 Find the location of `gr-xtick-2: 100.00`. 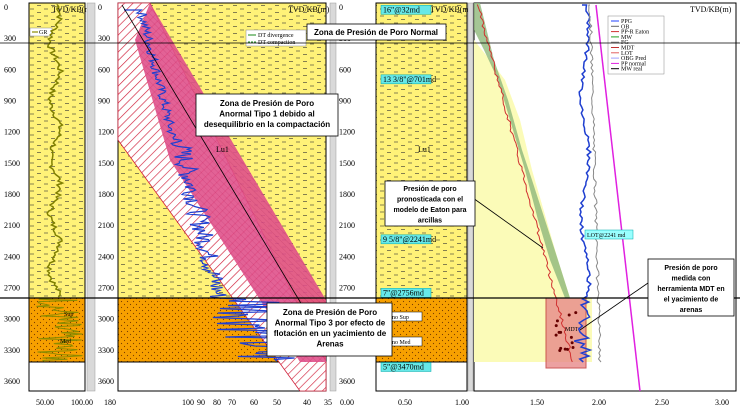

gr-xtick-2: 100.00 is located at coordinates (82, 402).